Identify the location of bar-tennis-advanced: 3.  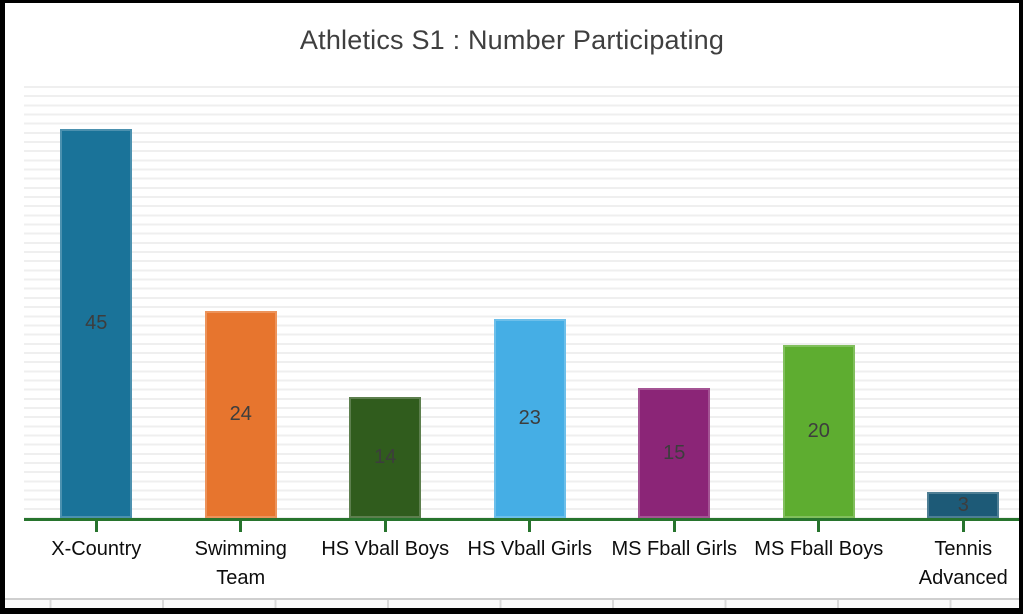
(963, 505).